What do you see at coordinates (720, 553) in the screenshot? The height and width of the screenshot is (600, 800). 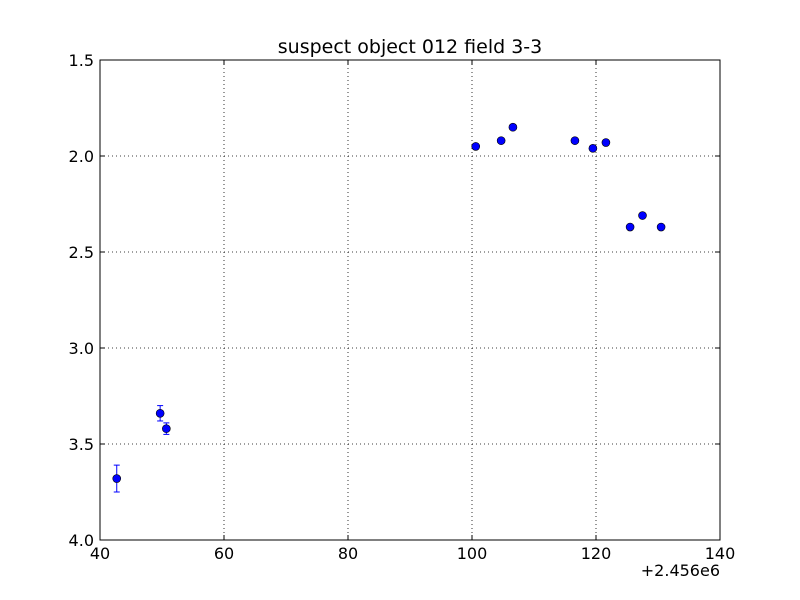 I see `x-tick-label: 140` at bounding box center [720, 553].